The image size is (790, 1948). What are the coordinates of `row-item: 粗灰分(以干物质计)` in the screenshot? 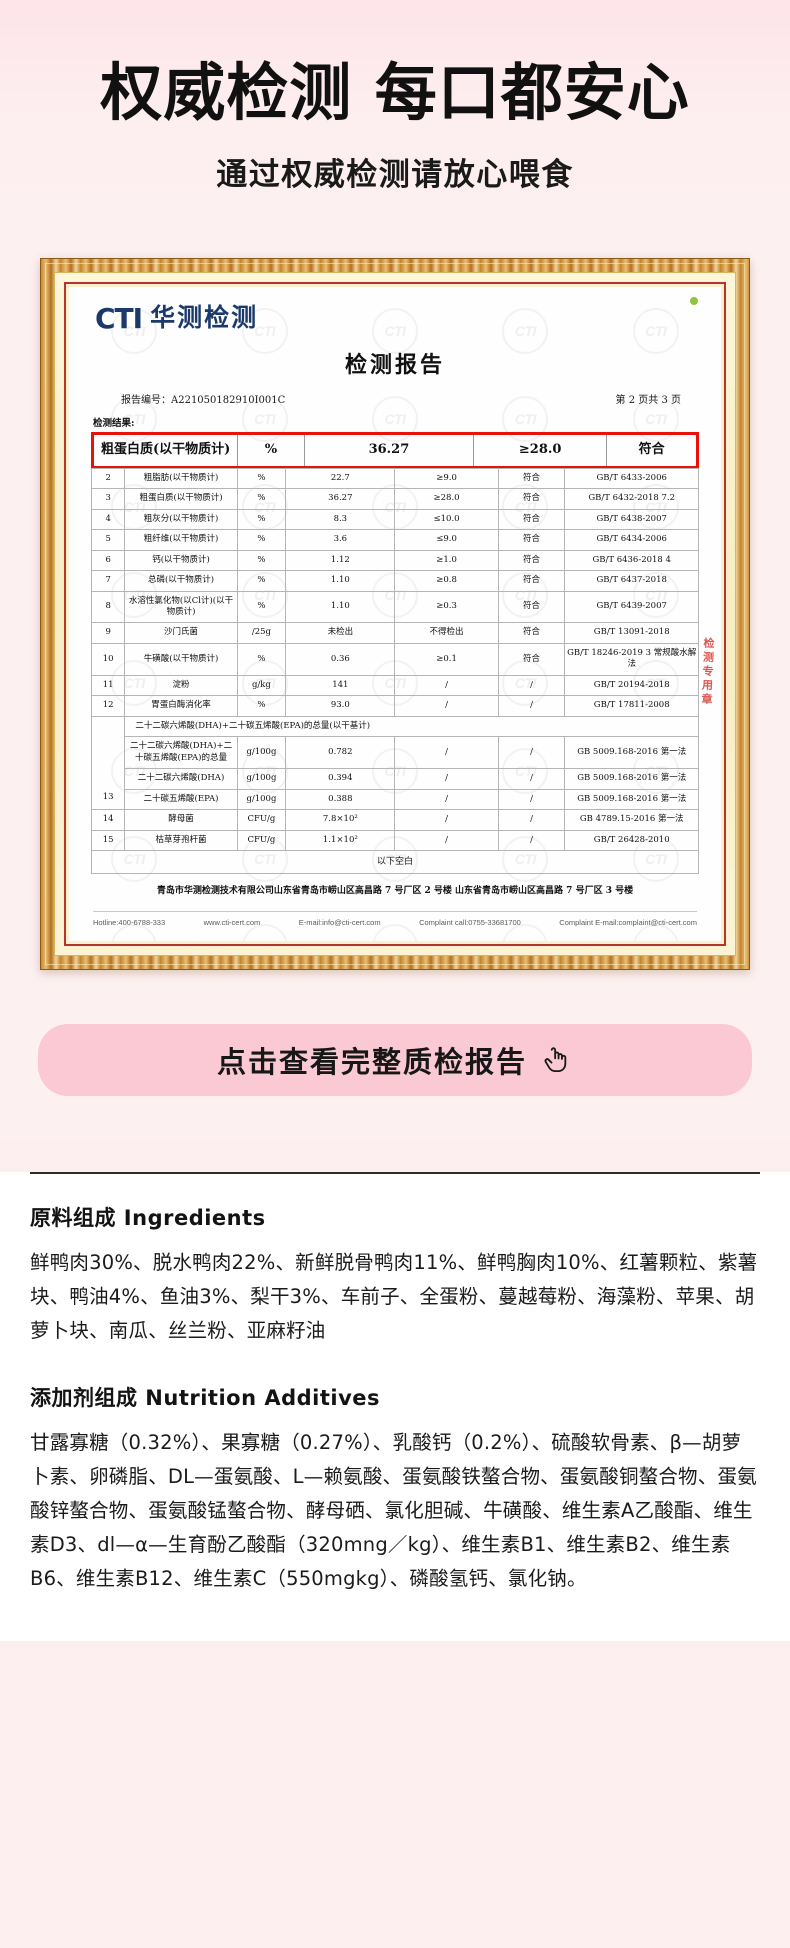 It's located at (181, 519).